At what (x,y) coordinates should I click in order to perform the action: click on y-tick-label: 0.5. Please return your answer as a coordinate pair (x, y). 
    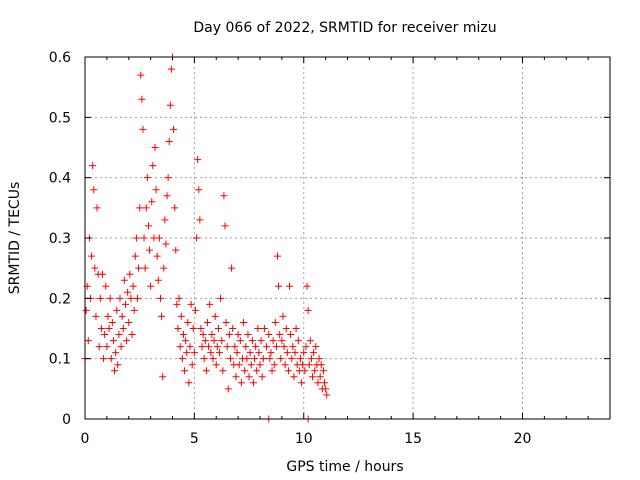
    Looking at the image, I should click on (60, 118).